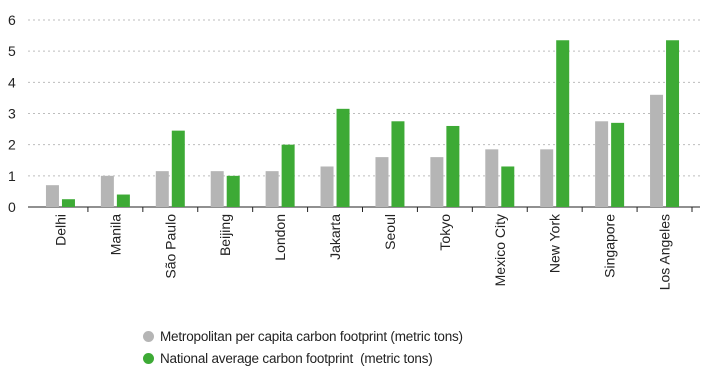 This screenshot has height=372, width=706. I want to click on x-tick-label-1: Manila, so click(115, 234).